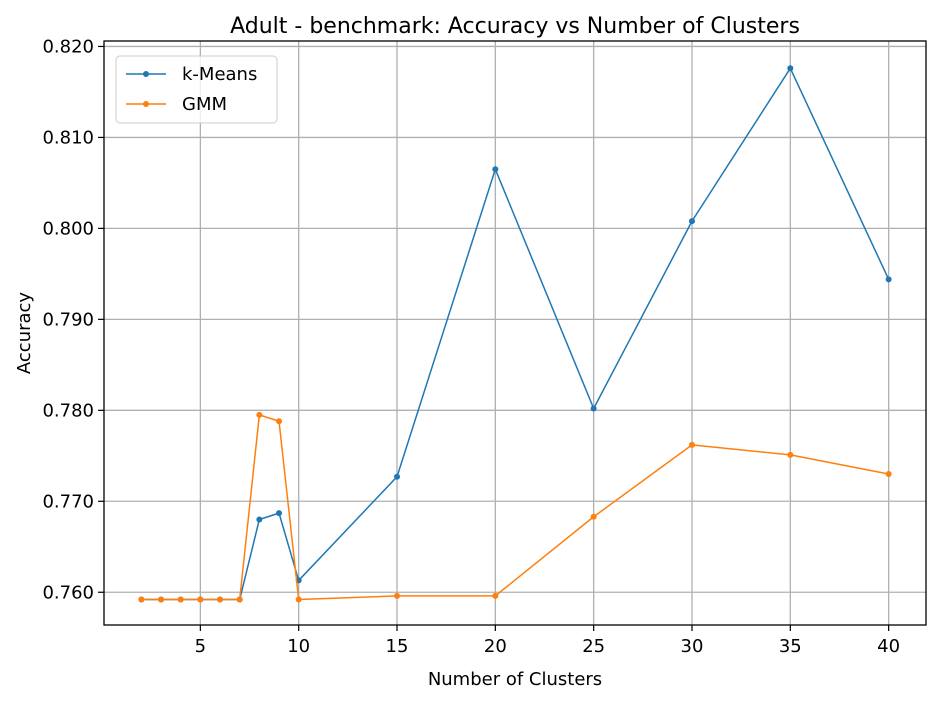 This screenshot has width=944, height=704. What do you see at coordinates (68, 228) in the screenshot?
I see `y-tick-label: 0.800` at bounding box center [68, 228].